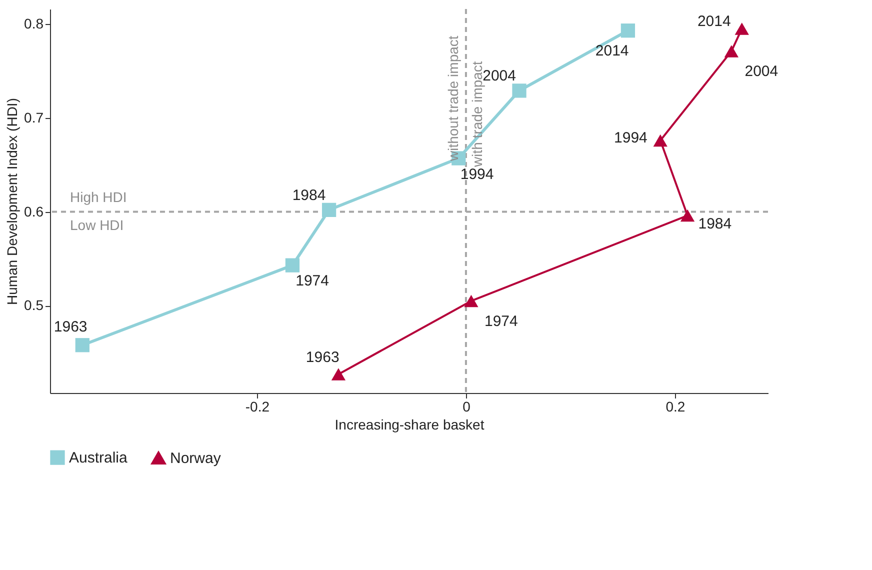 The width and height of the screenshot is (872, 570). Describe the element at coordinates (476, 114) in the screenshot. I see `ref-line-label: with trade impact` at that location.